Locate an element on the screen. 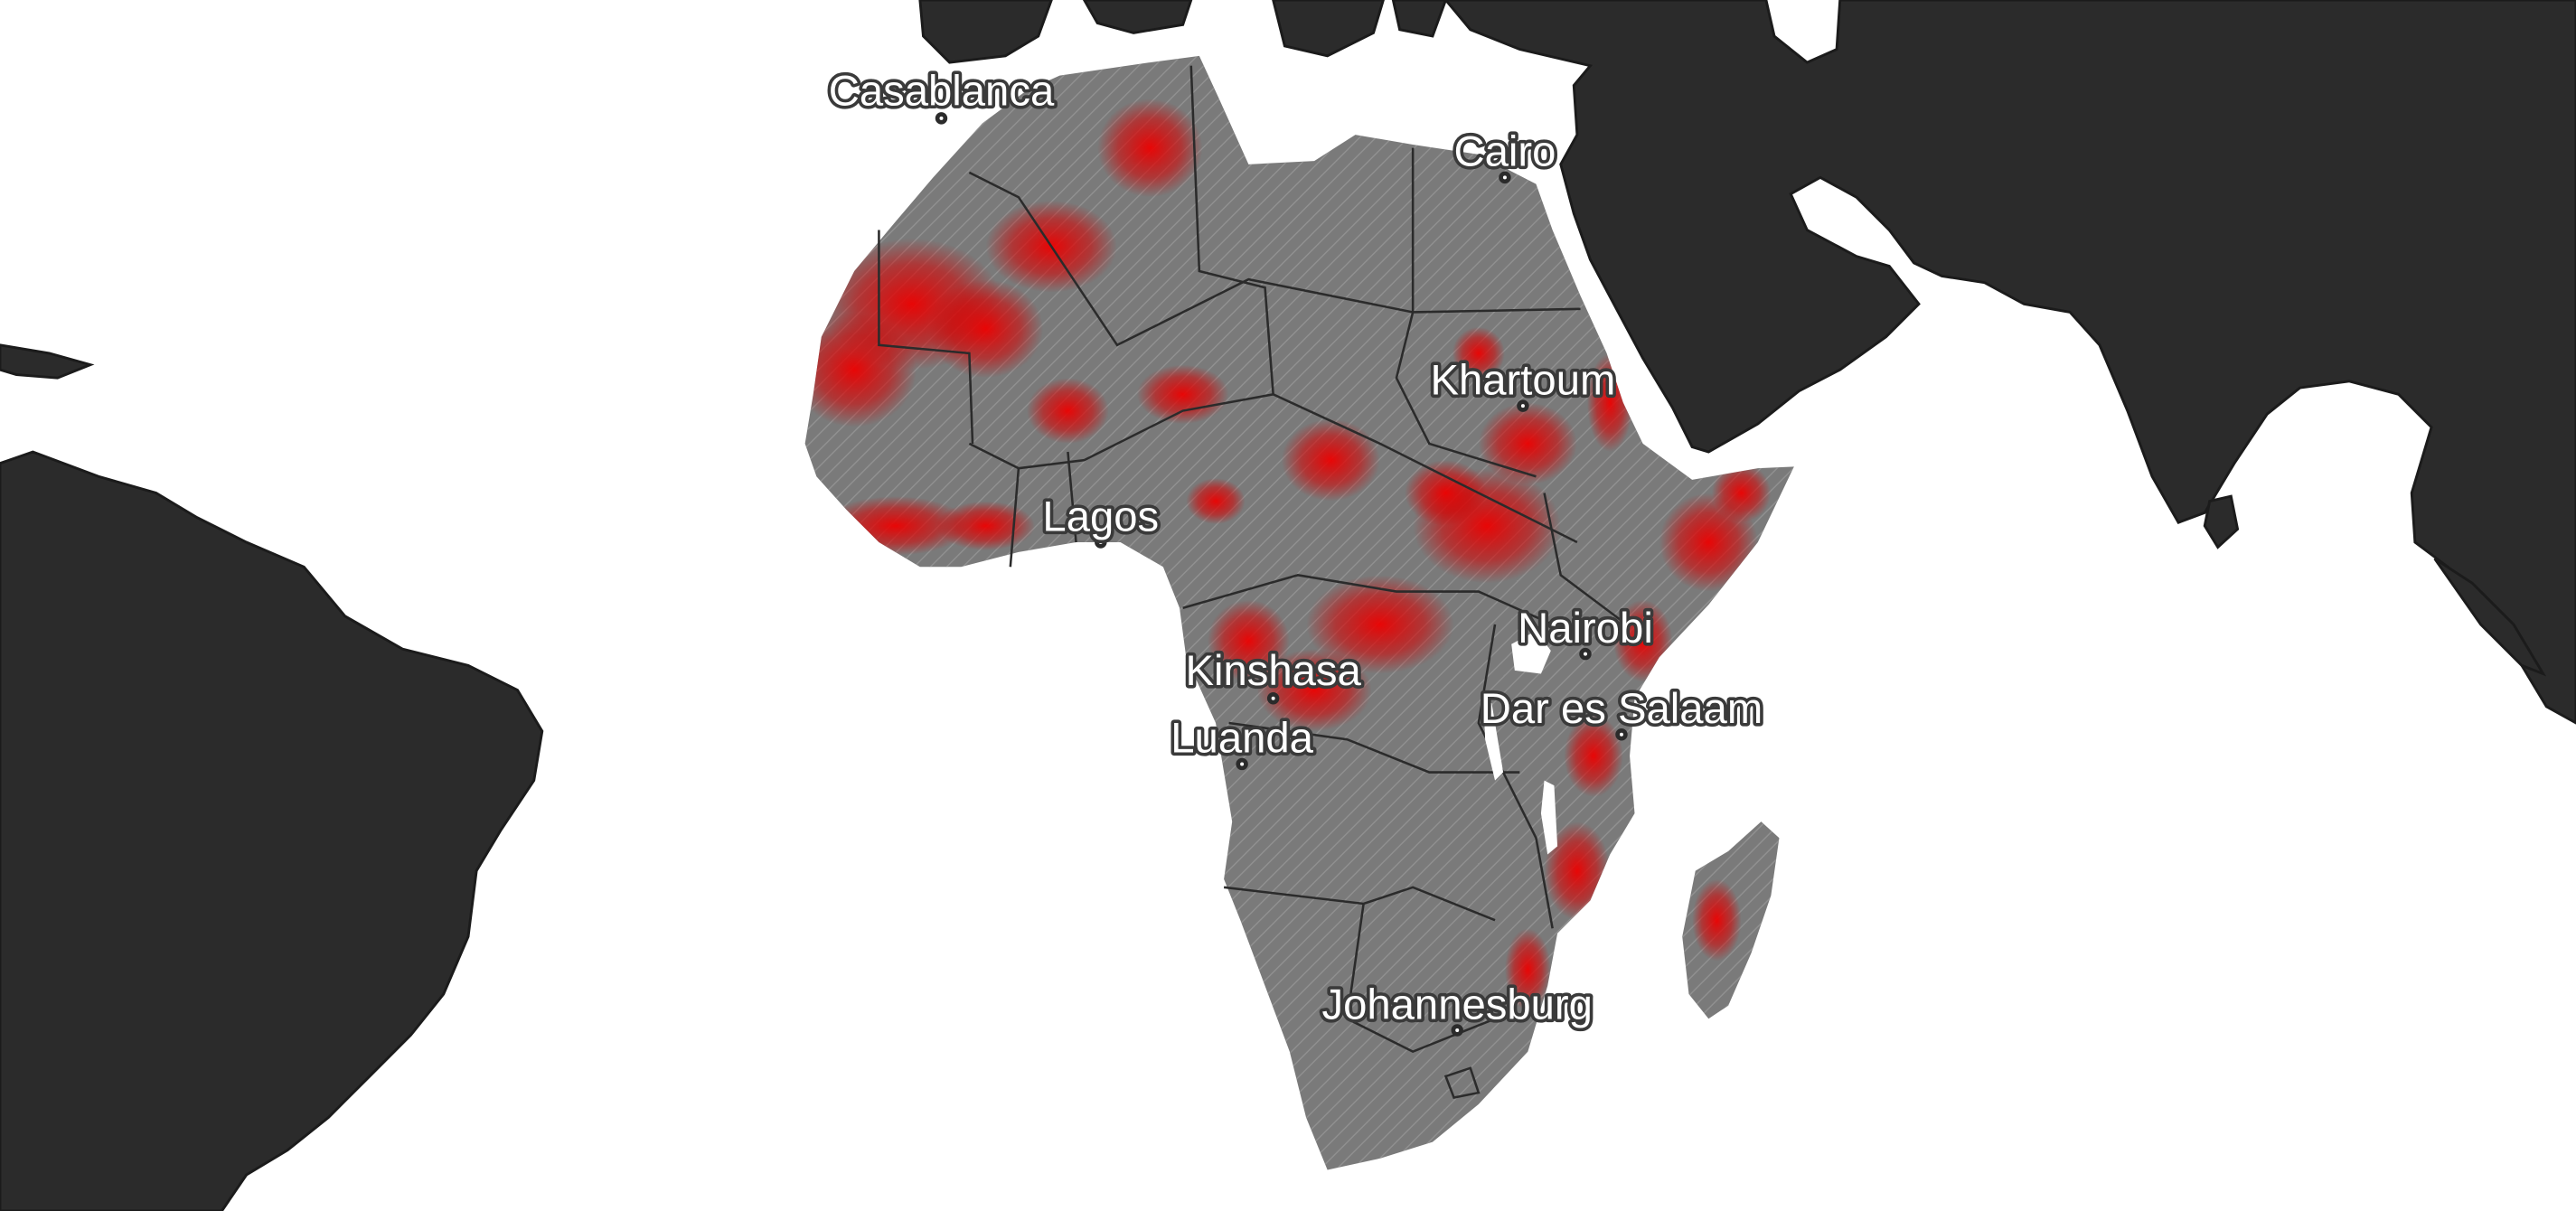 Image resolution: width=2576 pixels, height=1211 pixels. city-johannesburg: Johannesburg is located at coordinates (1457, 1008).